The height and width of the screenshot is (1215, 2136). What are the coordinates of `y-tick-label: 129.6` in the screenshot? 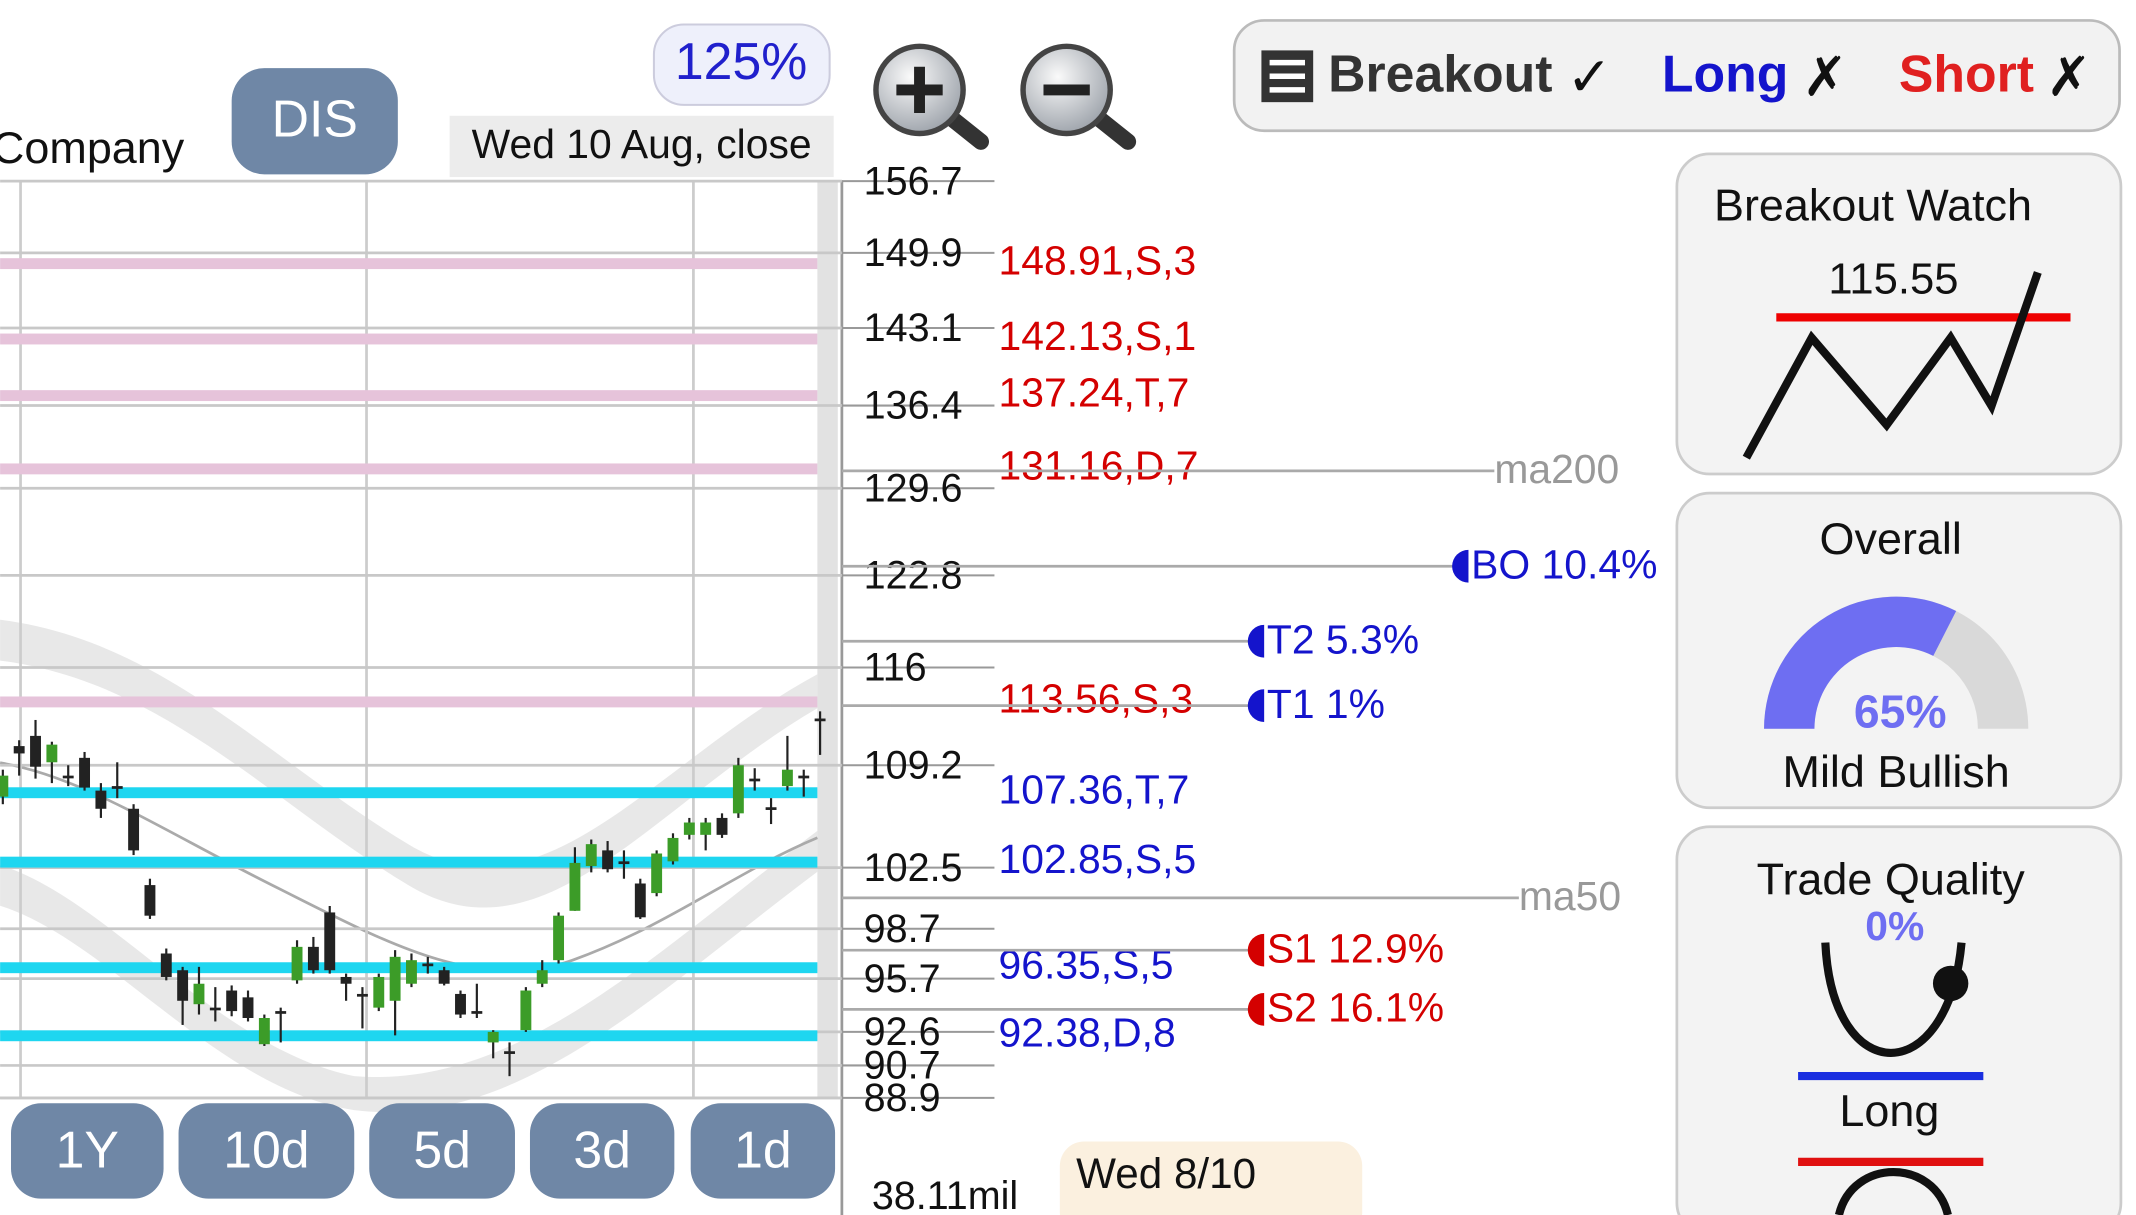 It's located at (913, 488).